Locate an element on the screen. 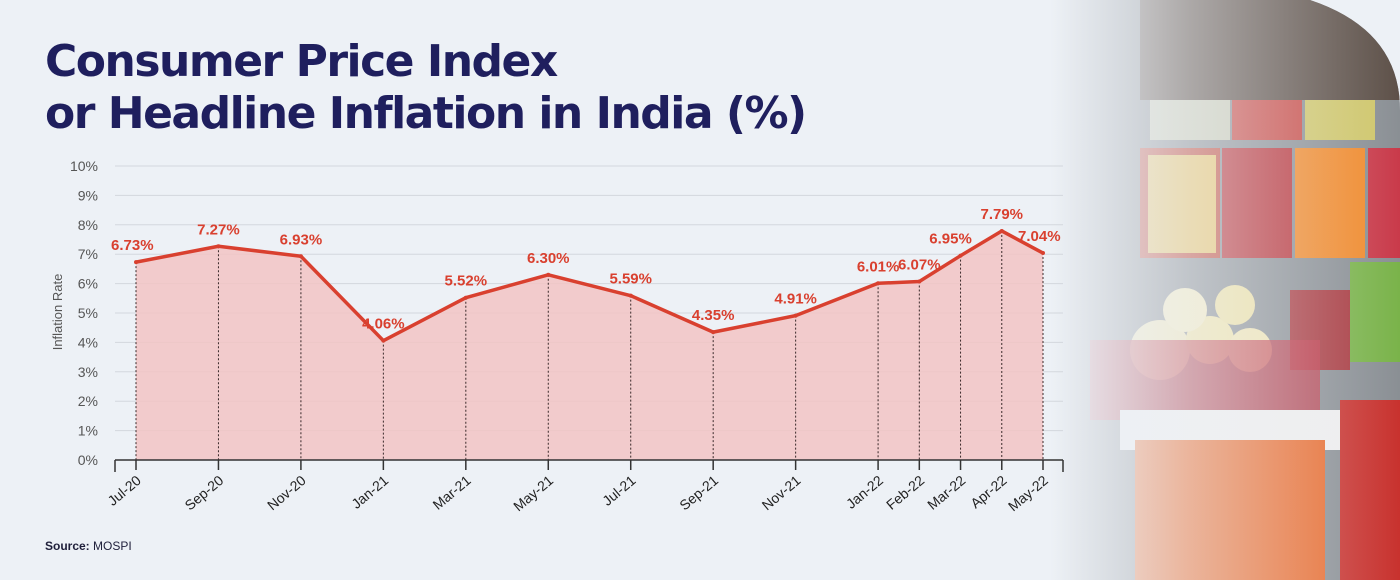 This screenshot has height=580, width=1400. data-label: 5.59% is located at coordinates (630, 279).